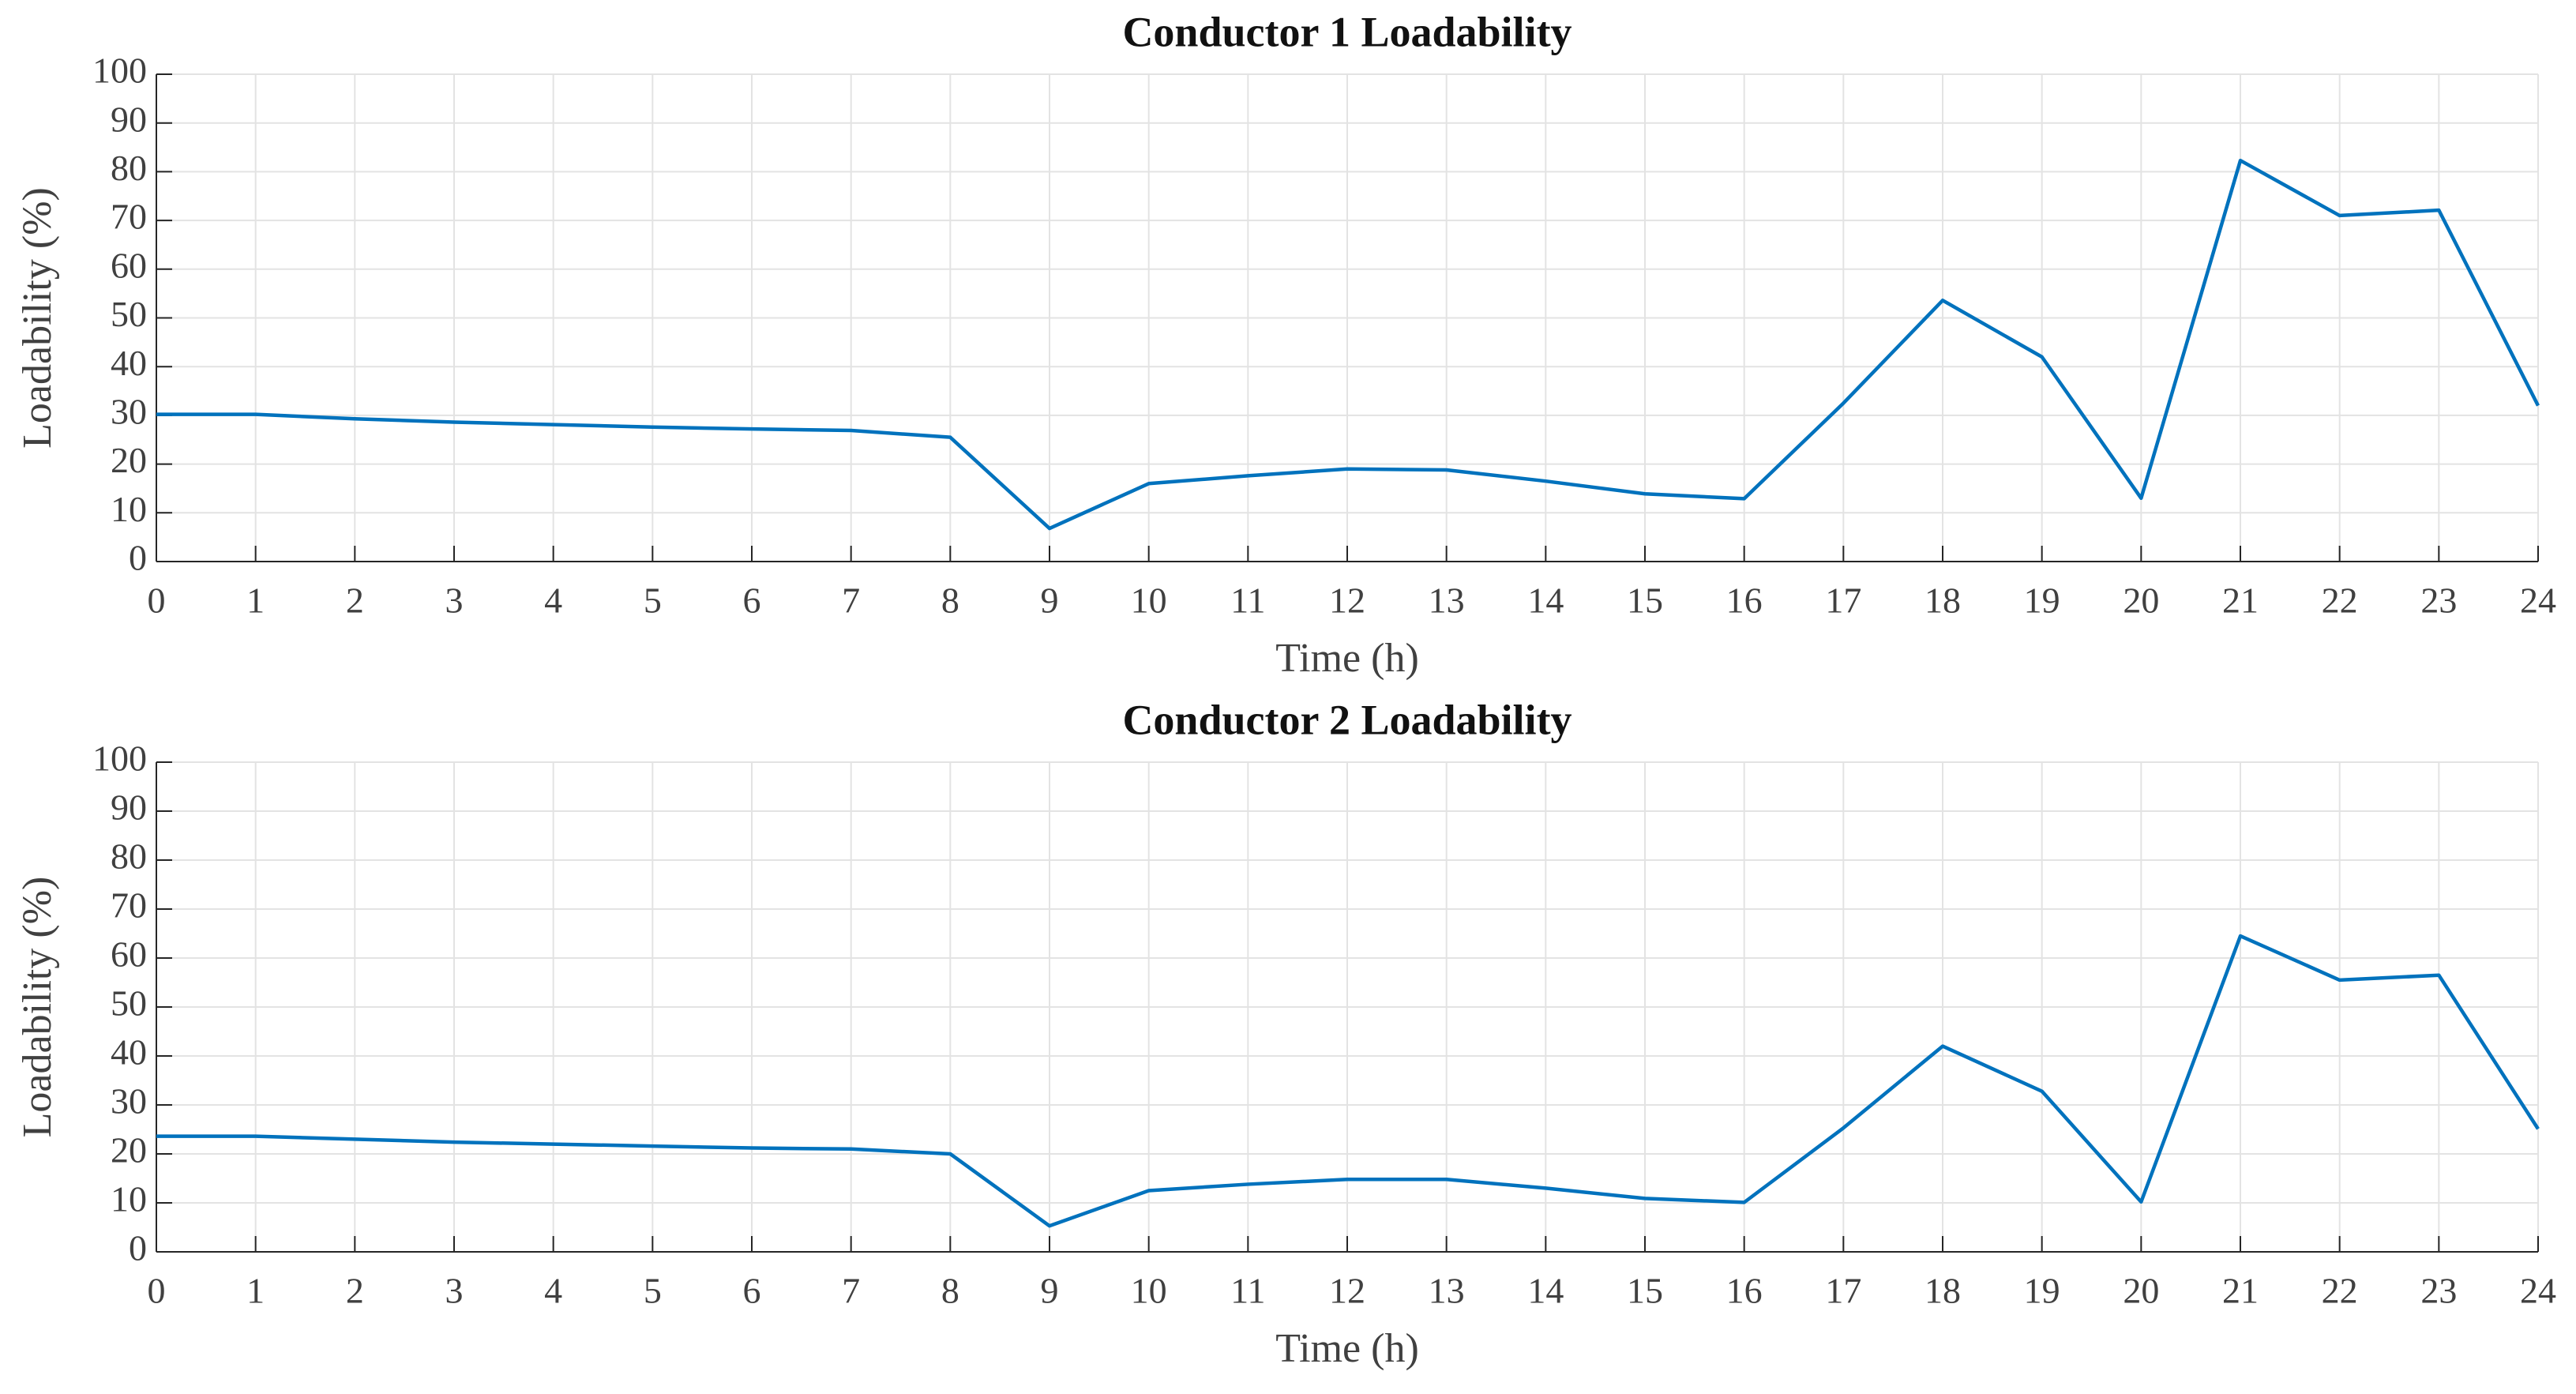  I want to click on chart-title: Conductor 1 Loadability, so click(1347, 31).